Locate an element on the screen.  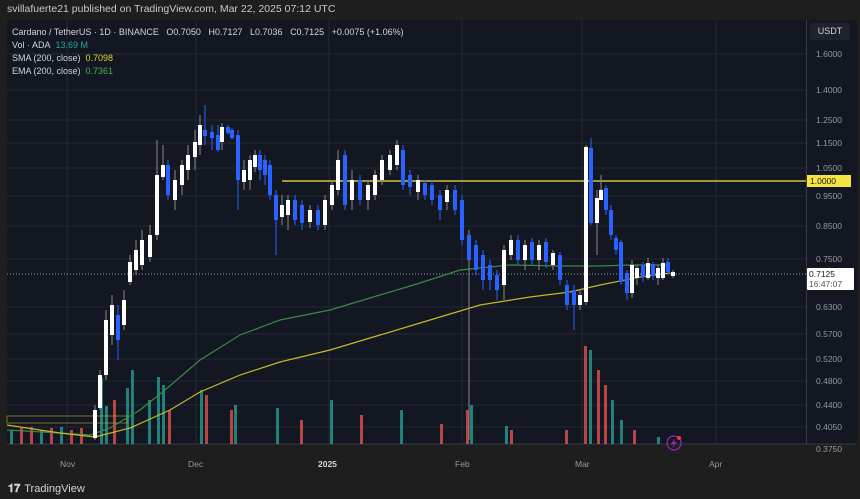
price-tick: 0.4400 is located at coordinates (829, 405).